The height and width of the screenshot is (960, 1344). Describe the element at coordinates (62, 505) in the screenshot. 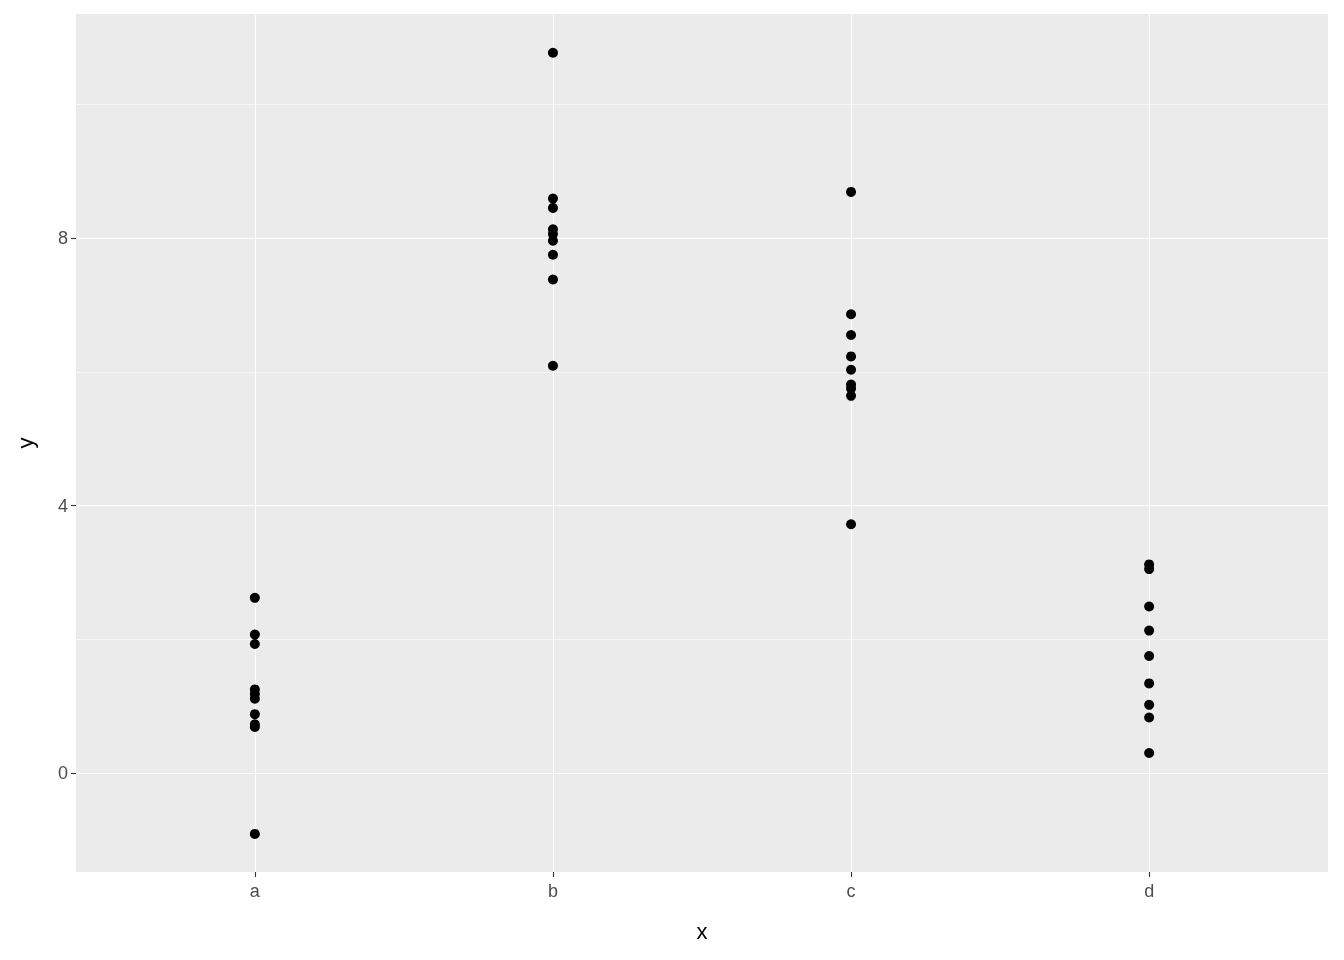

I see `y-tick-label: 4` at that location.